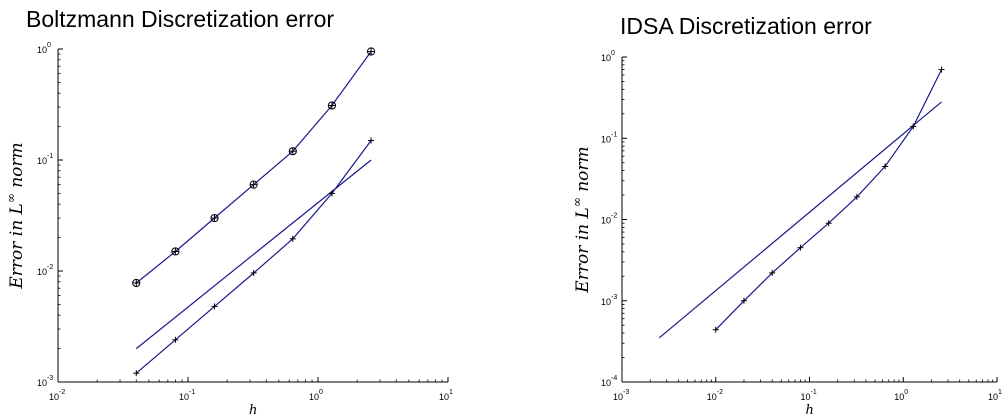 Image resolution: width=1008 pixels, height=419 pixels. I want to click on x-tick-exponent: -3, so click(626, 392).